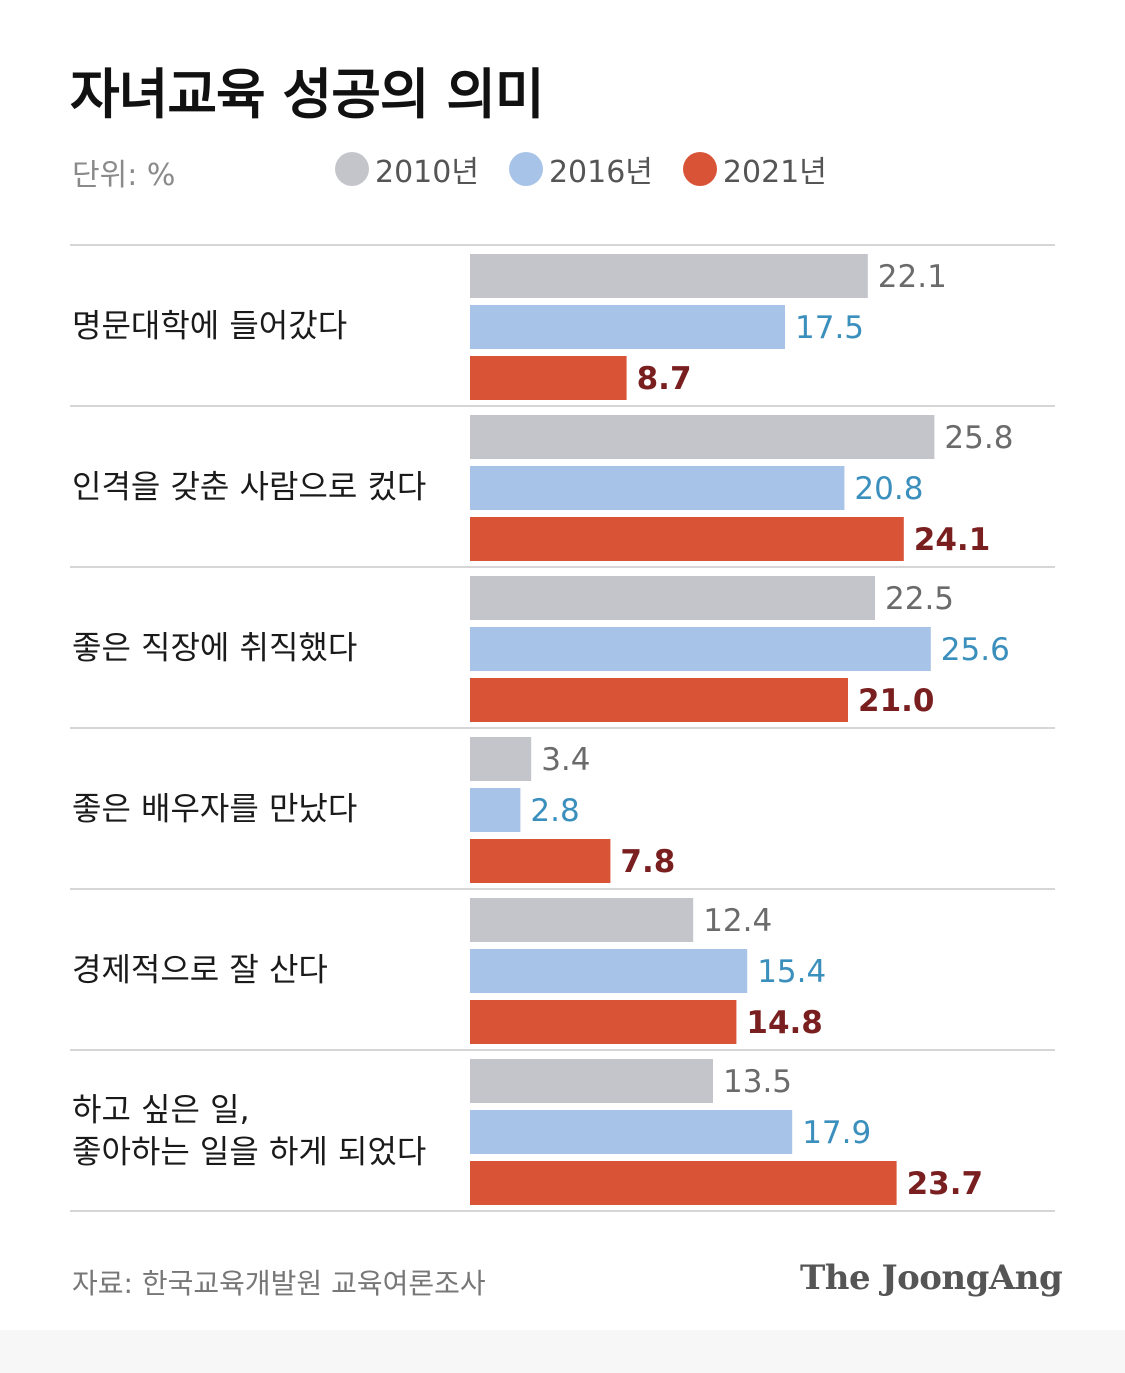 The width and height of the screenshot is (1125, 1373). What do you see at coordinates (791, 972) in the screenshot?
I see `value-label: 15.4` at bounding box center [791, 972].